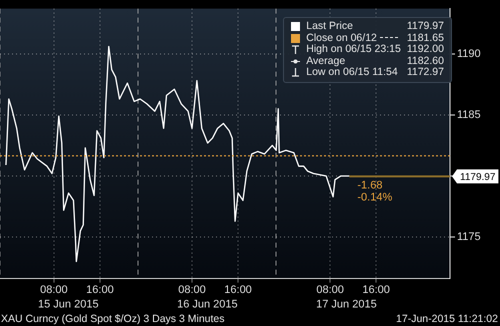 The height and width of the screenshot is (326, 500). Describe the element at coordinates (469, 237) in the screenshot. I see `y-tick-label: 1175` at that location.